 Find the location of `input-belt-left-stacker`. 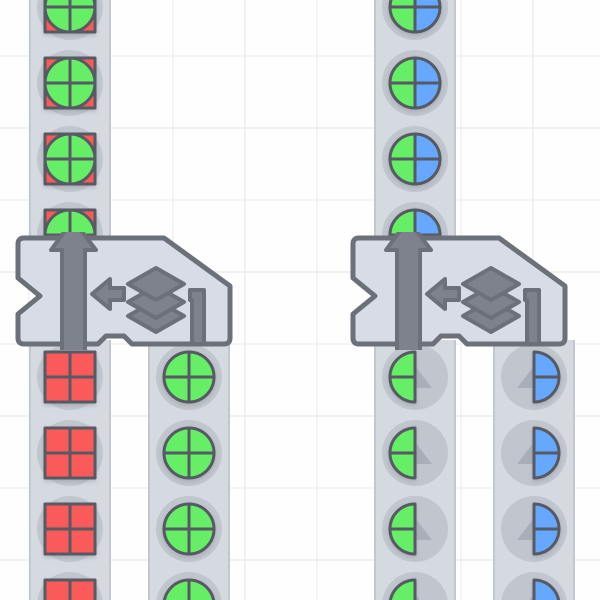

input-belt-left-stacker is located at coordinates (70, 120).